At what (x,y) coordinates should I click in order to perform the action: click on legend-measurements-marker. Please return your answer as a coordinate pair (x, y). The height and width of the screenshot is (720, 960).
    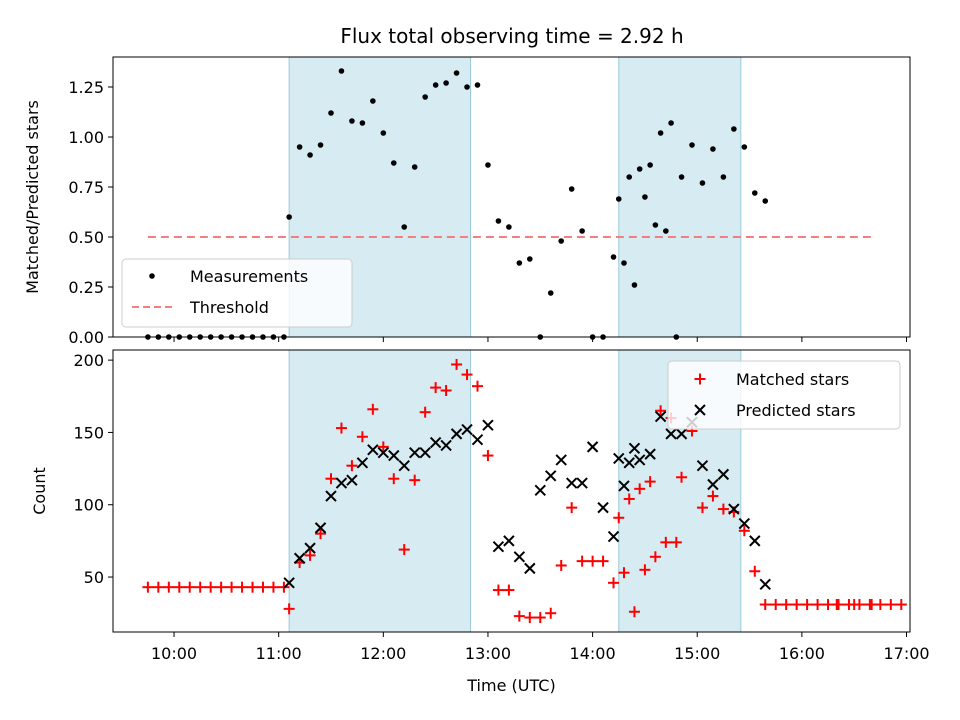
    Looking at the image, I should click on (152, 276).